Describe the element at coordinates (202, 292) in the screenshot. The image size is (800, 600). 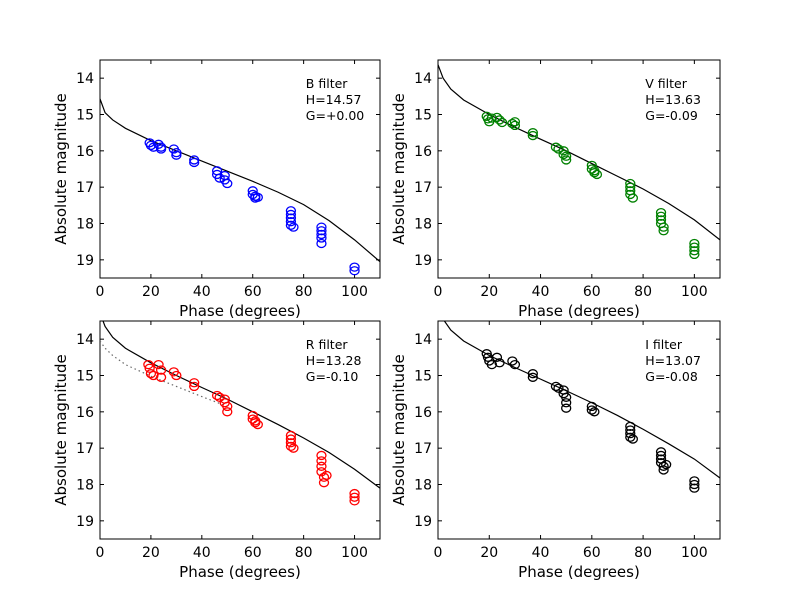
I see `x-tick-label: 40` at that location.